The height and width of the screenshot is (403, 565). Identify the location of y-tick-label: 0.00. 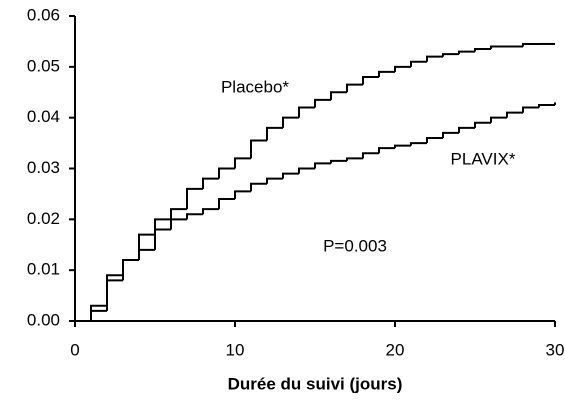
(43, 319).